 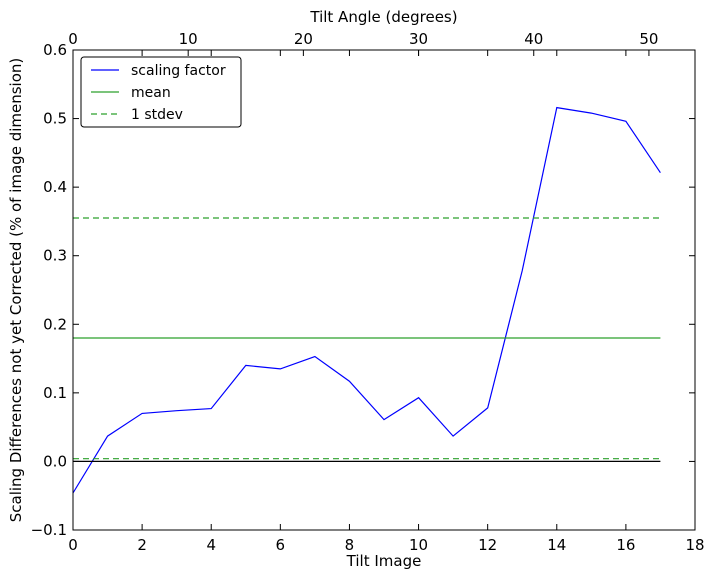 What do you see at coordinates (142, 545) in the screenshot?
I see `x-tick-label: 2` at bounding box center [142, 545].